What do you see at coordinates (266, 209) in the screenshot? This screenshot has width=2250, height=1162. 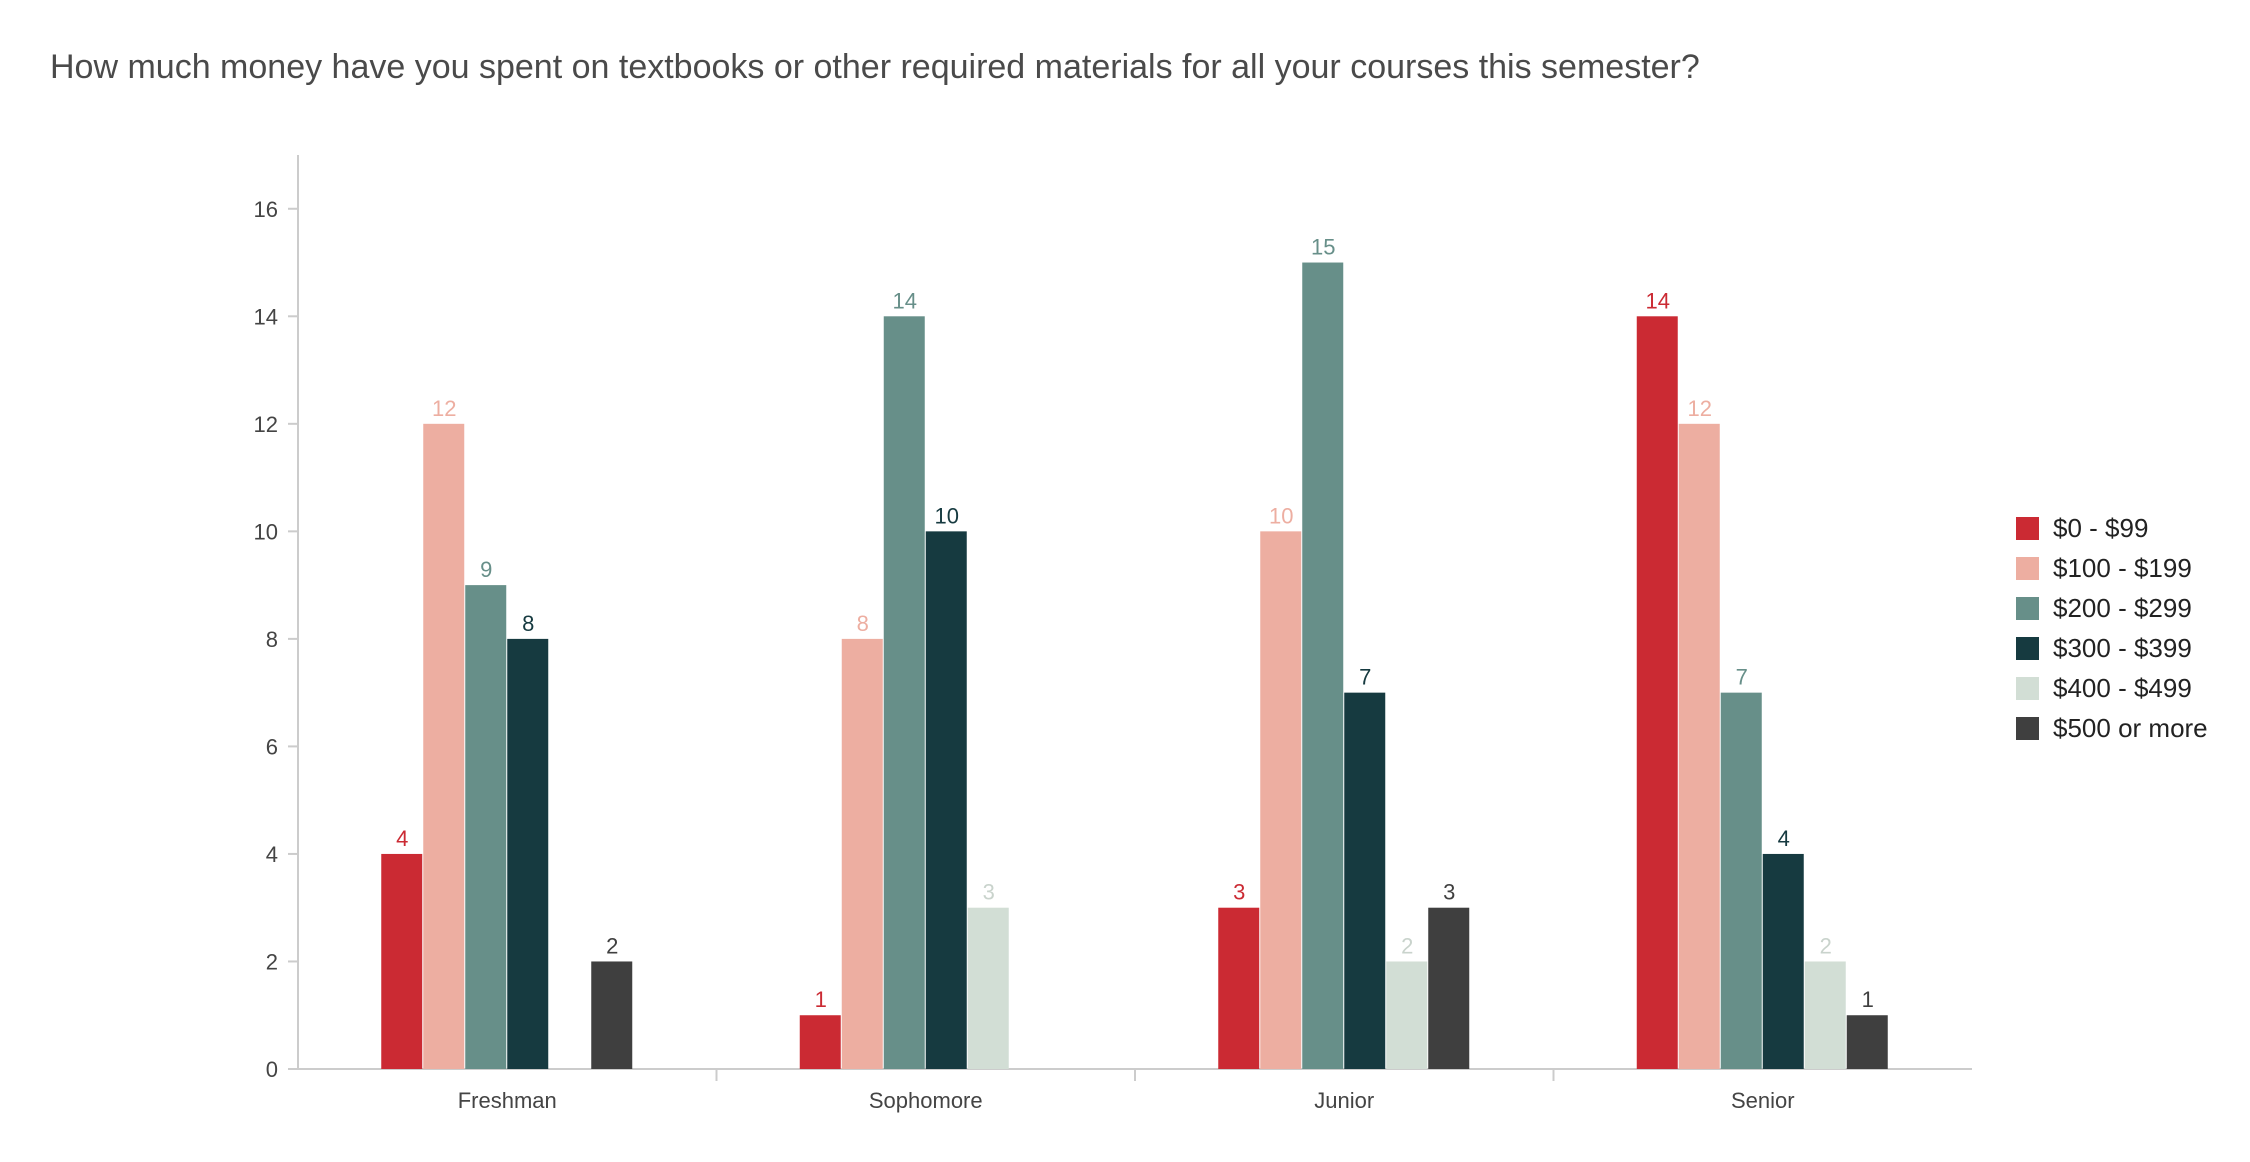 I see `y-tick-label: 16` at bounding box center [266, 209].